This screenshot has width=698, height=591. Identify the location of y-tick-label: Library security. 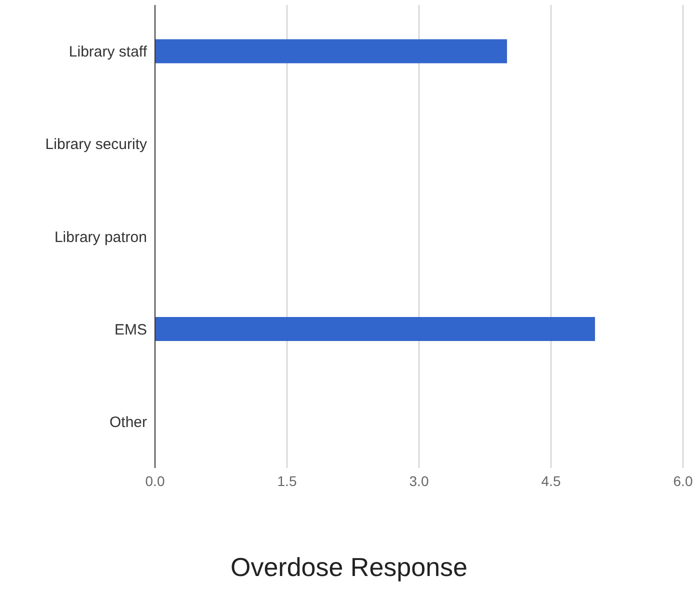
(96, 145).